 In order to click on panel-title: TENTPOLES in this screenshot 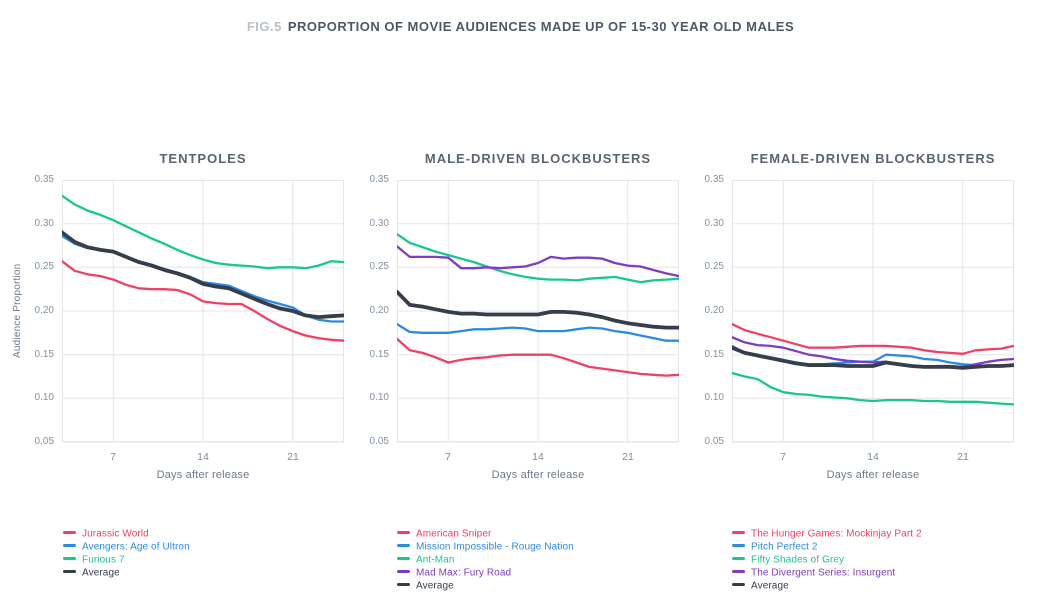, I will do `click(203, 158)`.